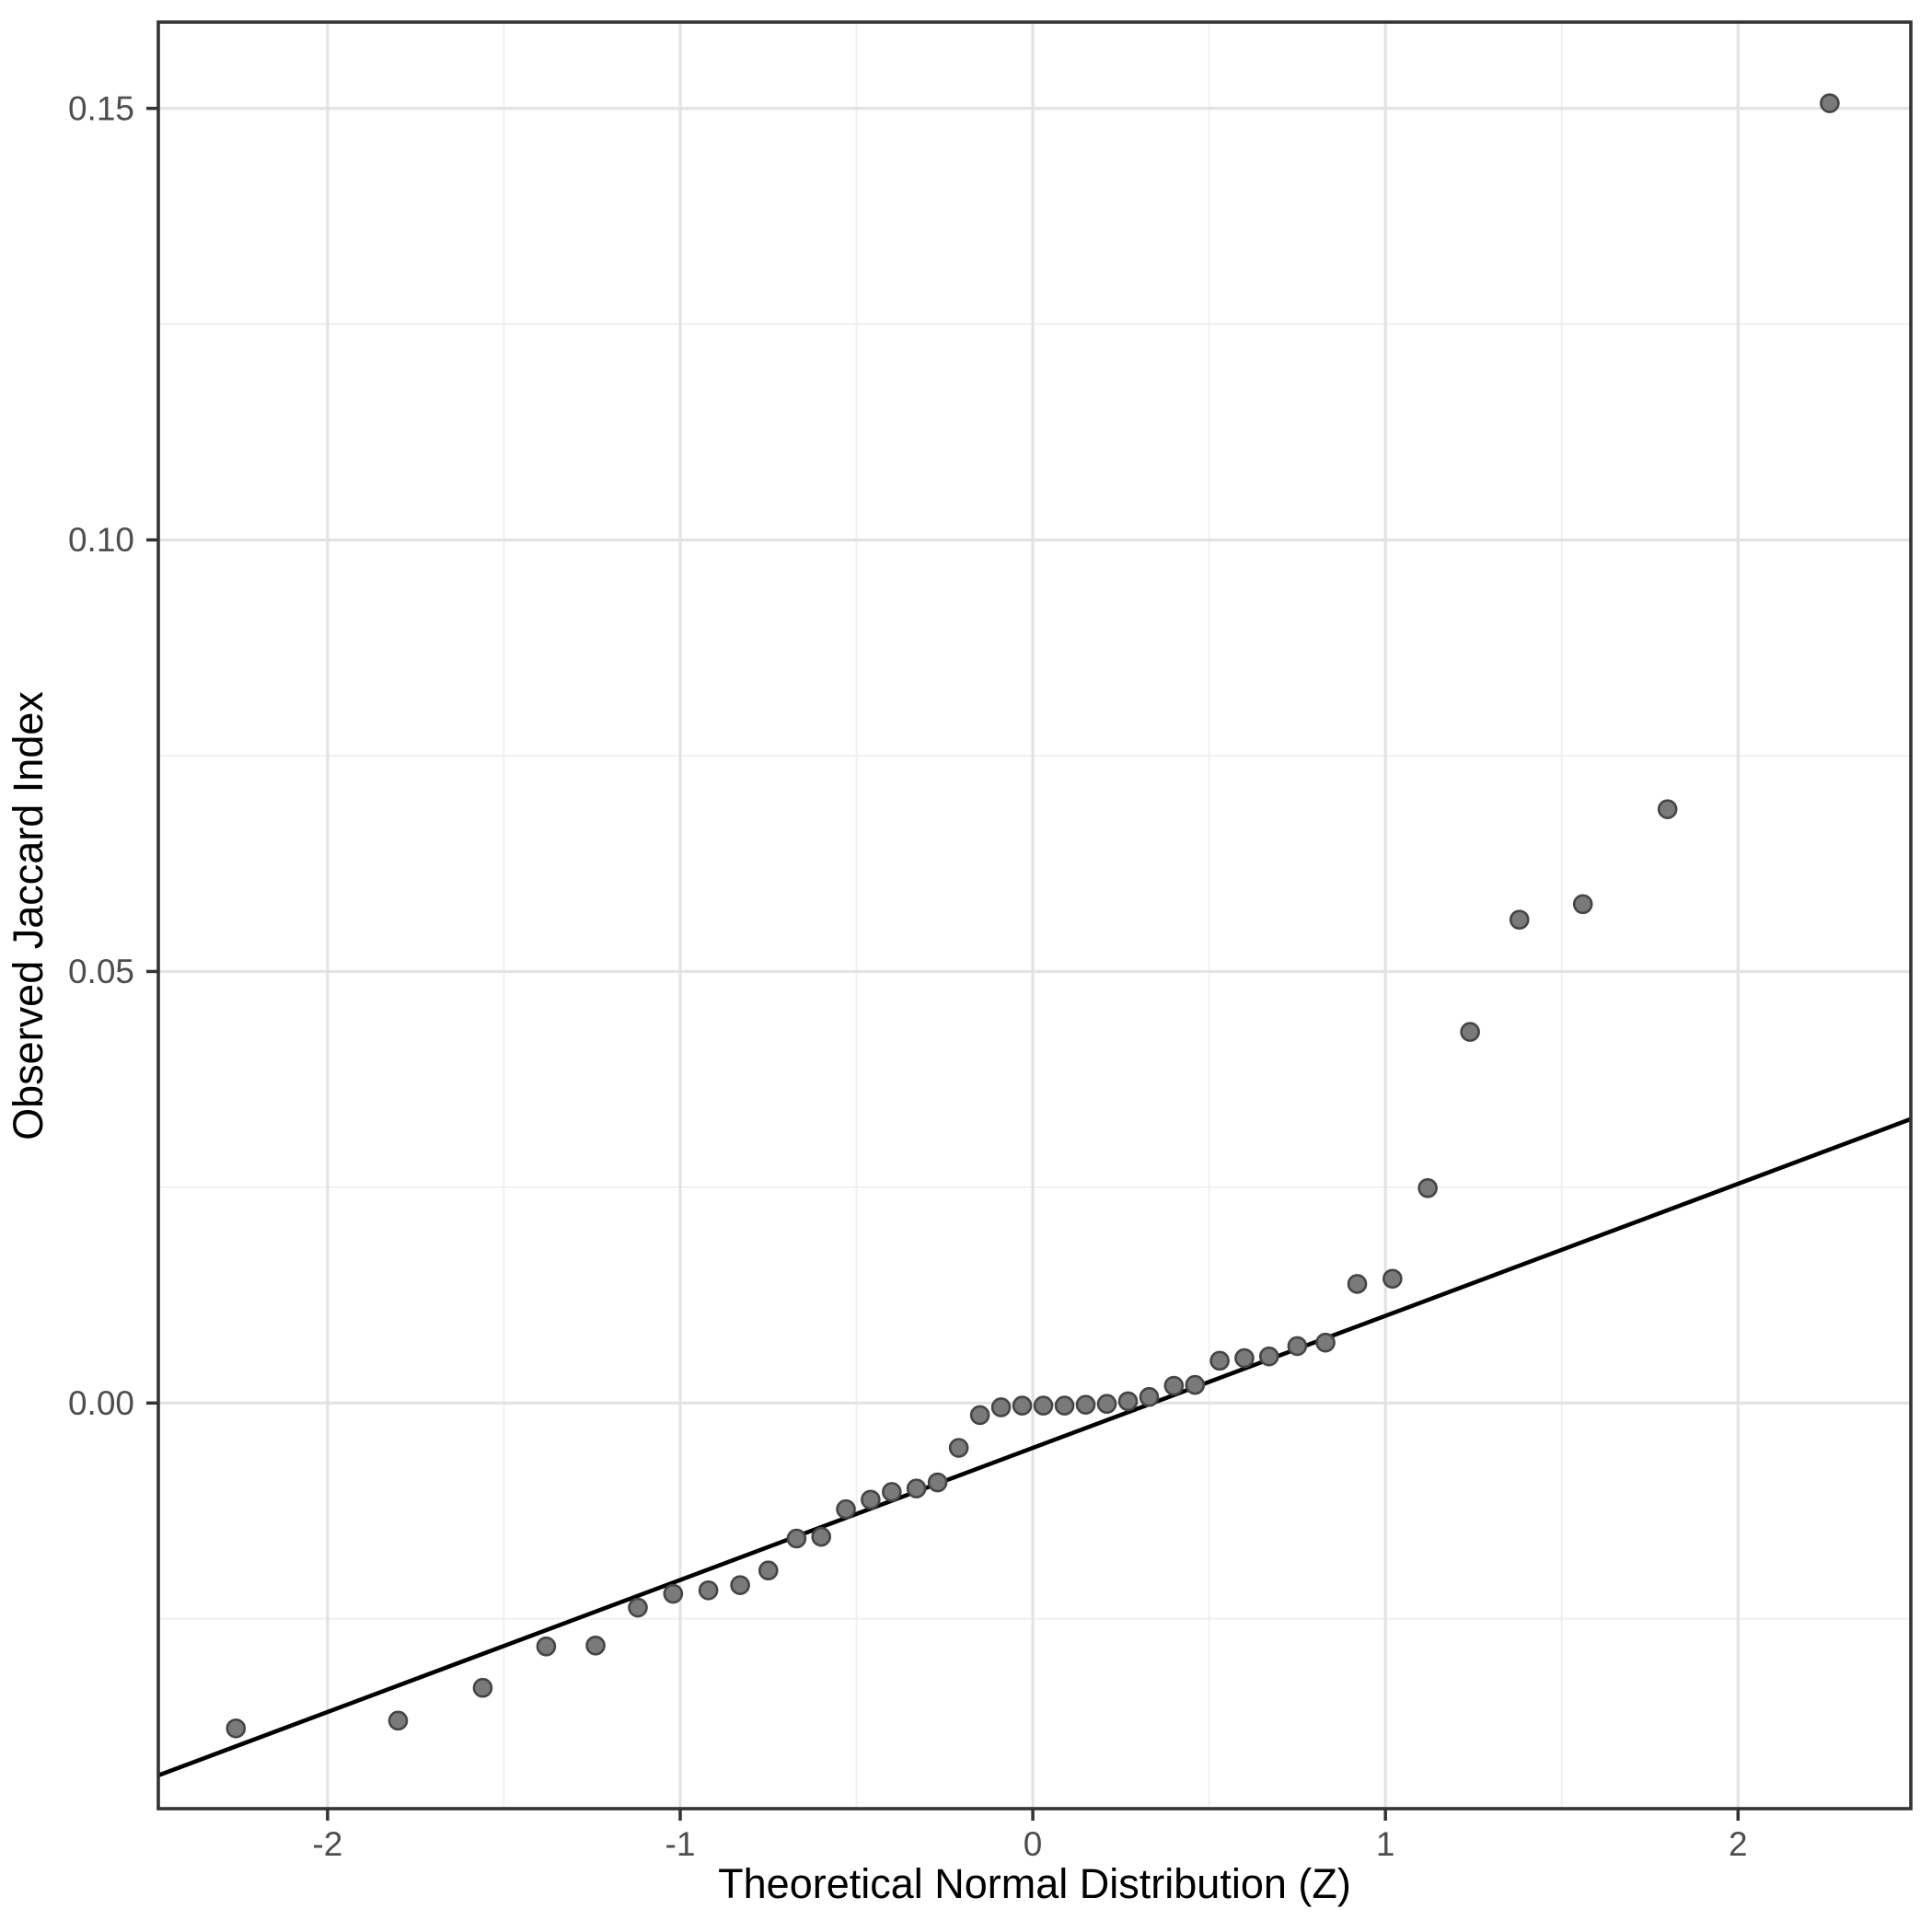 The image size is (1932, 1932). I want to click on x-tick-label: 2, so click(1739, 1844).